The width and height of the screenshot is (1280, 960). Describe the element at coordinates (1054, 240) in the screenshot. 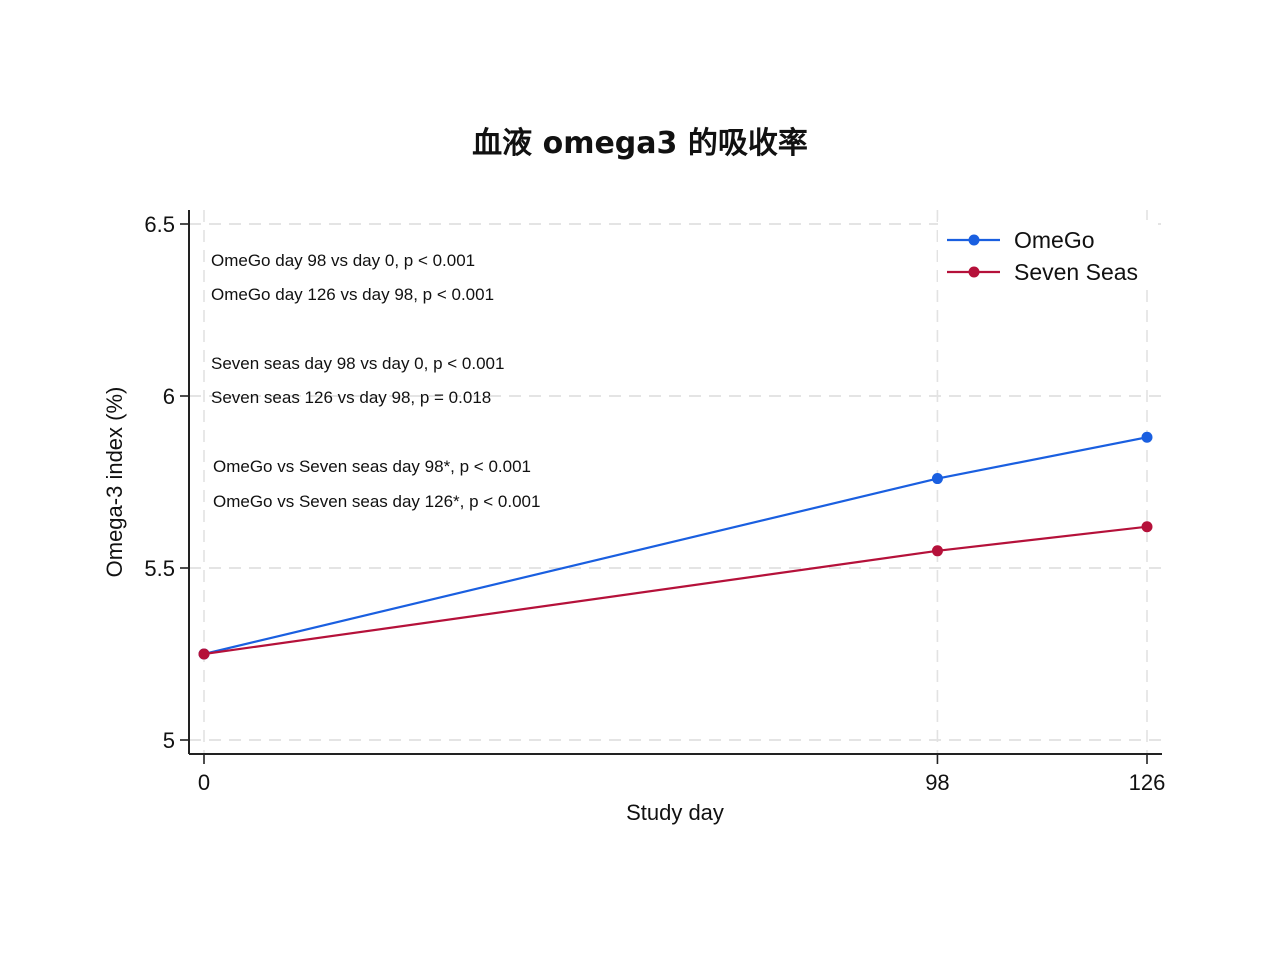

I see `legend-label: OmeGo` at that location.